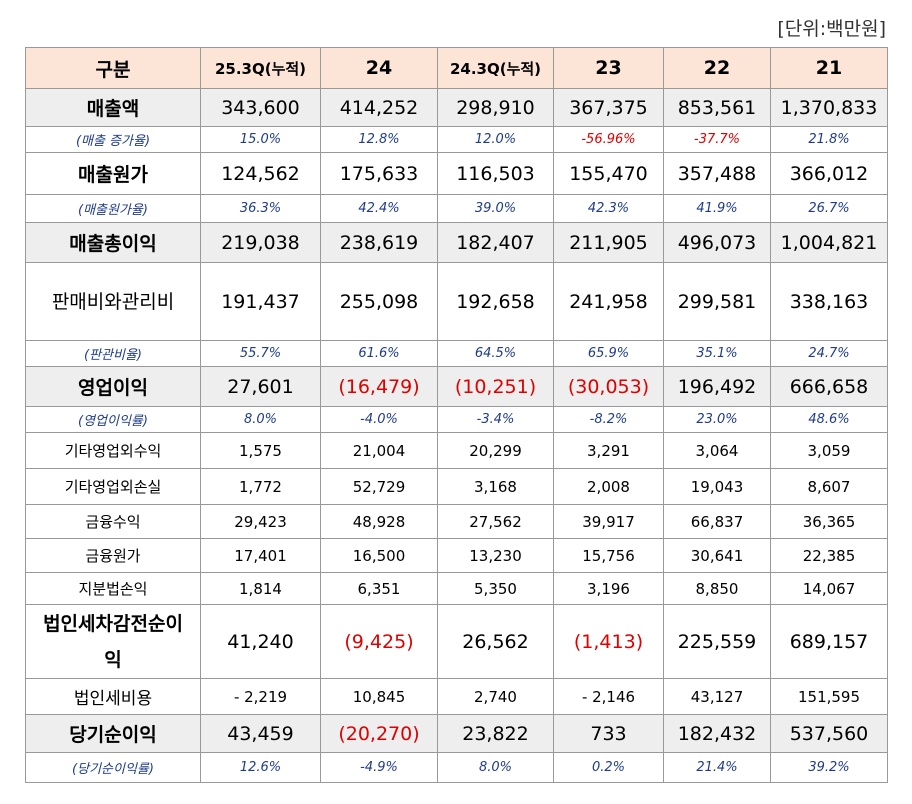 Image resolution: width=912 pixels, height=804 pixels. I want to click on table-row: 기타영업외손실 1,772 52,729 3,168 2,008 19,043 8,607, so click(456, 486).